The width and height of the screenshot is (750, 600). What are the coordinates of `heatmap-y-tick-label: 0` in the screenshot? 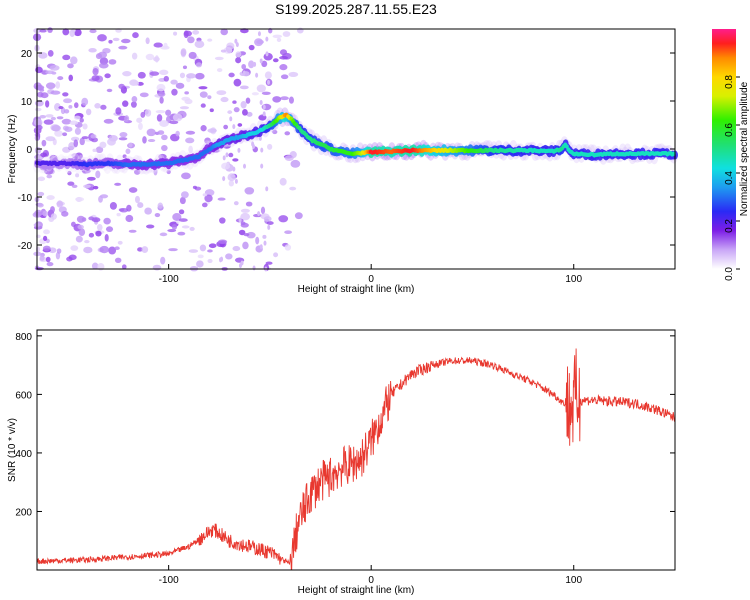 It's located at (29, 150).